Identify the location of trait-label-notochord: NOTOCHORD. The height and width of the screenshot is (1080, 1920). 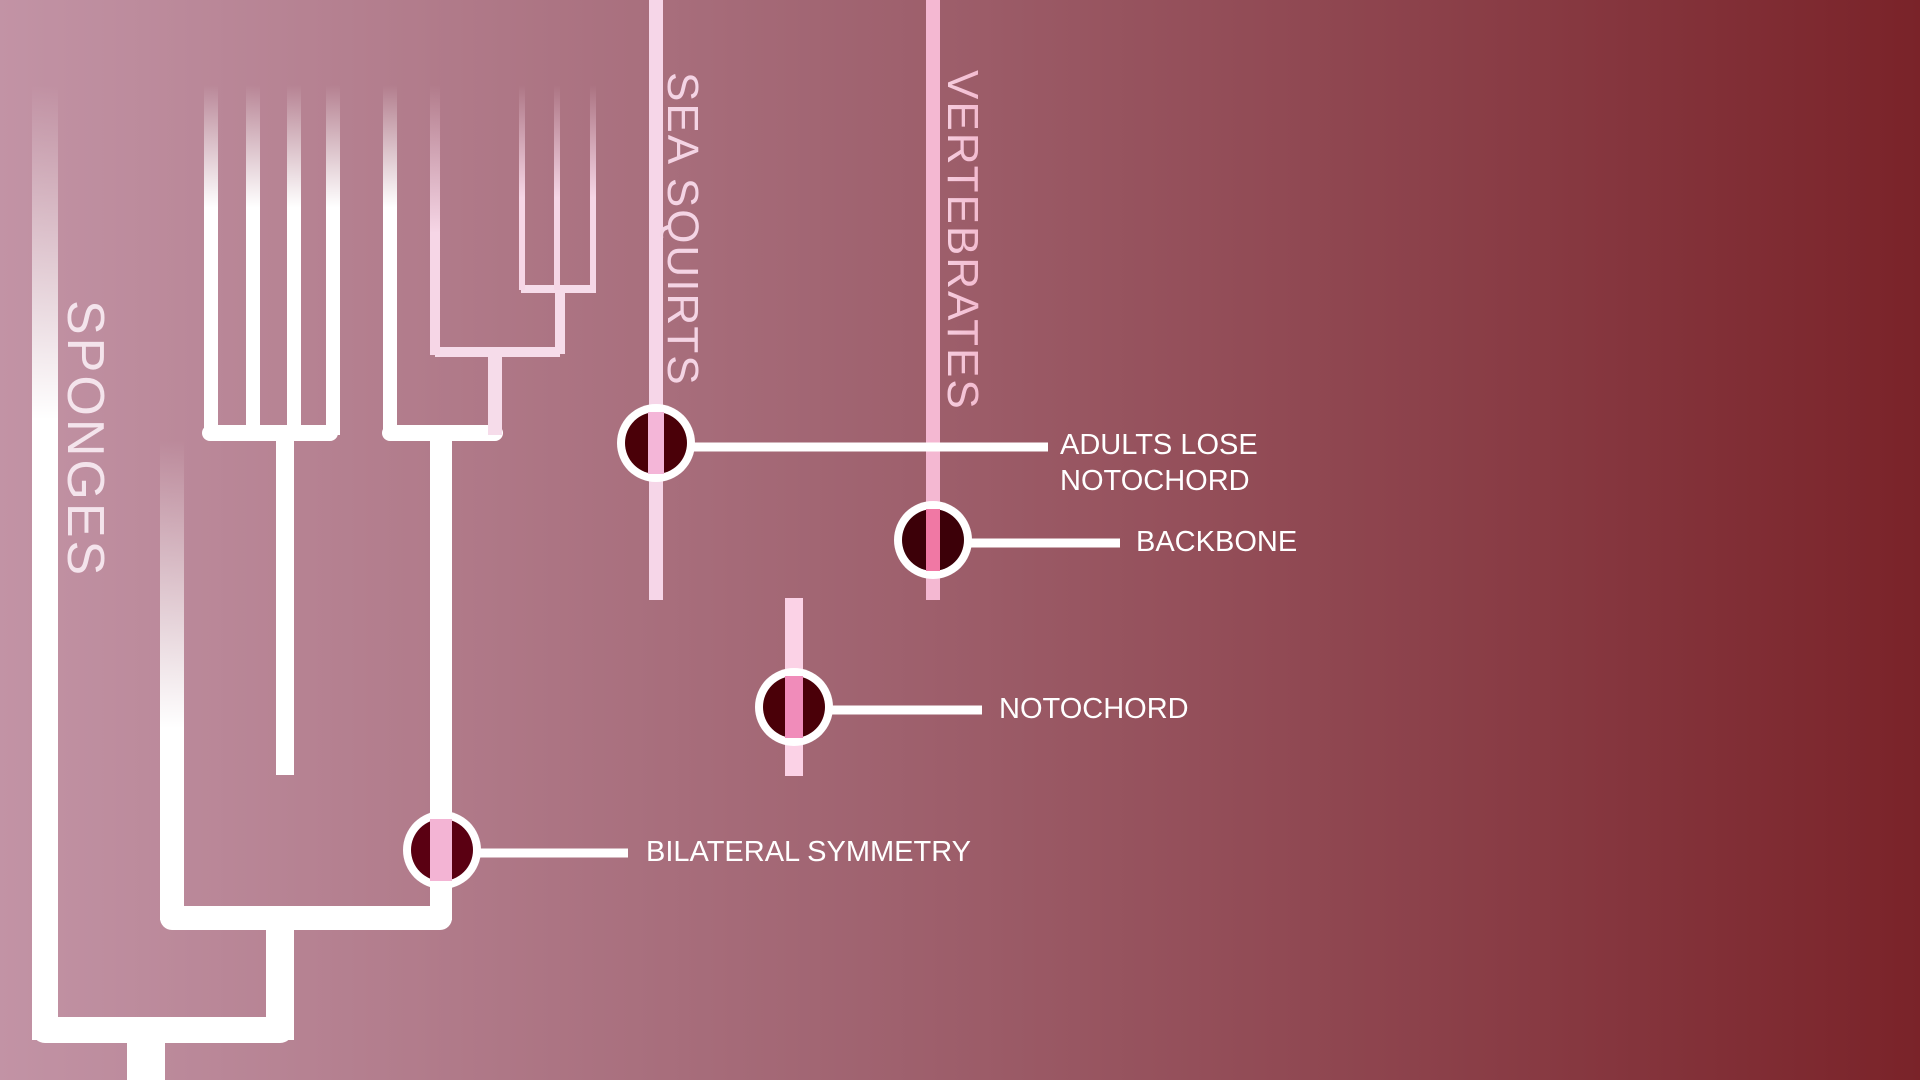
(1094, 709).